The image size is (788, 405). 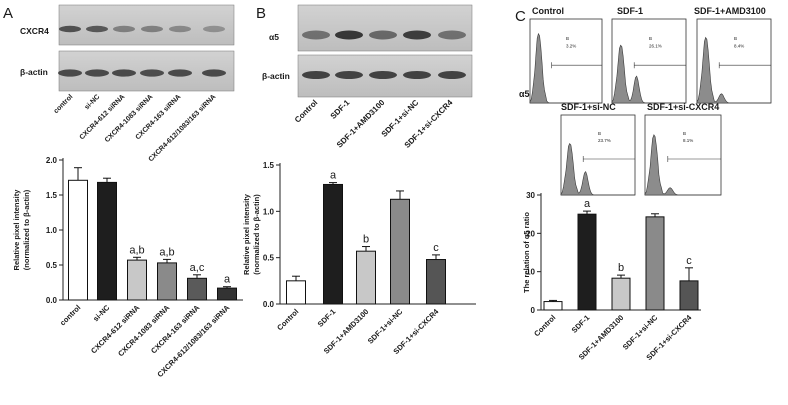 What do you see at coordinates (276, 76) in the screenshot?
I see `blot-b-row-actin: β-actin` at bounding box center [276, 76].